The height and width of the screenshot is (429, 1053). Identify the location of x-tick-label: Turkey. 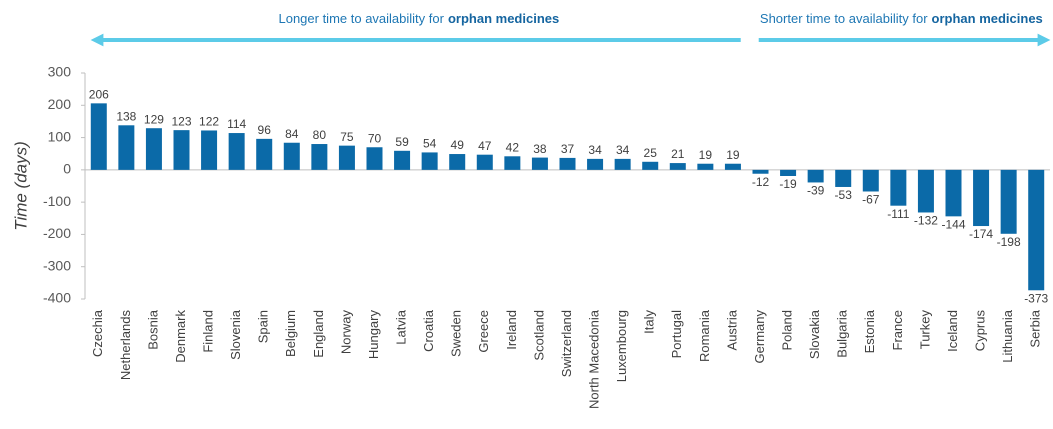
(924, 330).